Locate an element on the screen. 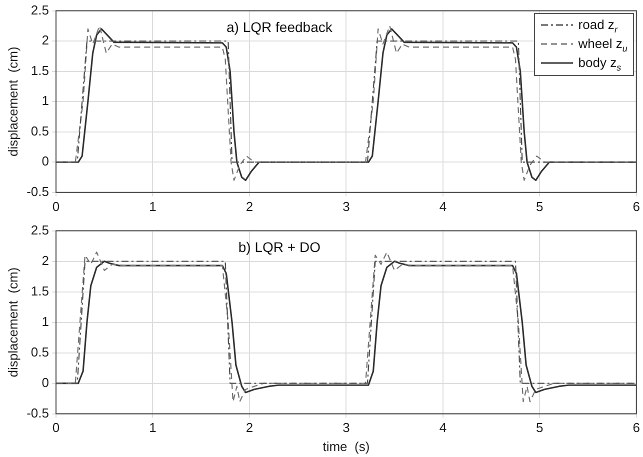 The width and height of the screenshot is (643, 457). annotation: a) LQR feedback is located at coordinates (279, 26).